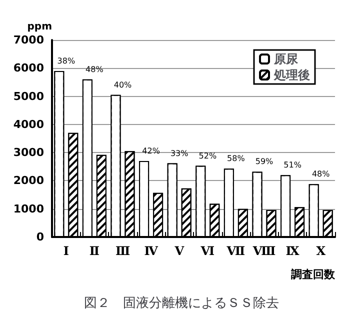 The image size is (363, 325). Describe the element at coordinates (28, 96) in the screenshot. I see `y-tick-label: 5000` at that location.